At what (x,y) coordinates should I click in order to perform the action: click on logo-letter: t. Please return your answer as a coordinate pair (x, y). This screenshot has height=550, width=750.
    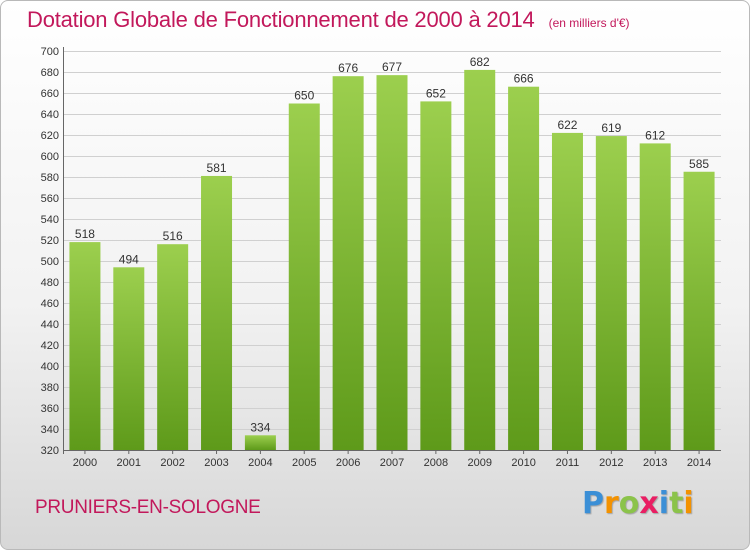
    Looking at the image, I should click on (676, 503).